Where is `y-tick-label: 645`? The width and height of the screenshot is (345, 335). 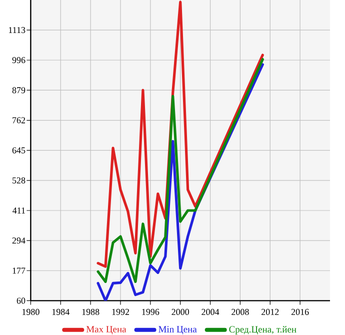 y-tick-label: 645 is located at coordinates (19, 150).